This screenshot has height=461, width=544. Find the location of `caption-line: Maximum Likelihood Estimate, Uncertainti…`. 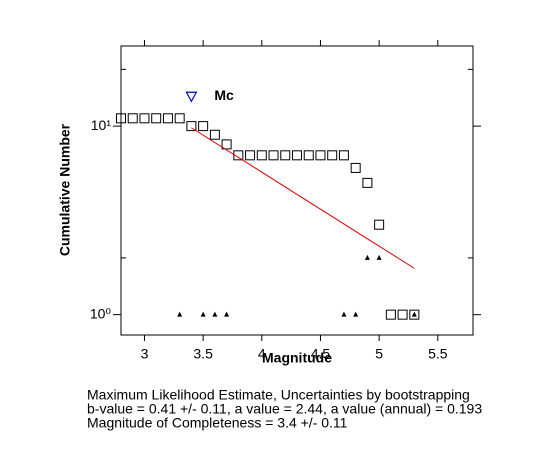

caption-line: Maximum Likelihood Estimate, Uncertainti… is located at coordinates (278, 395).